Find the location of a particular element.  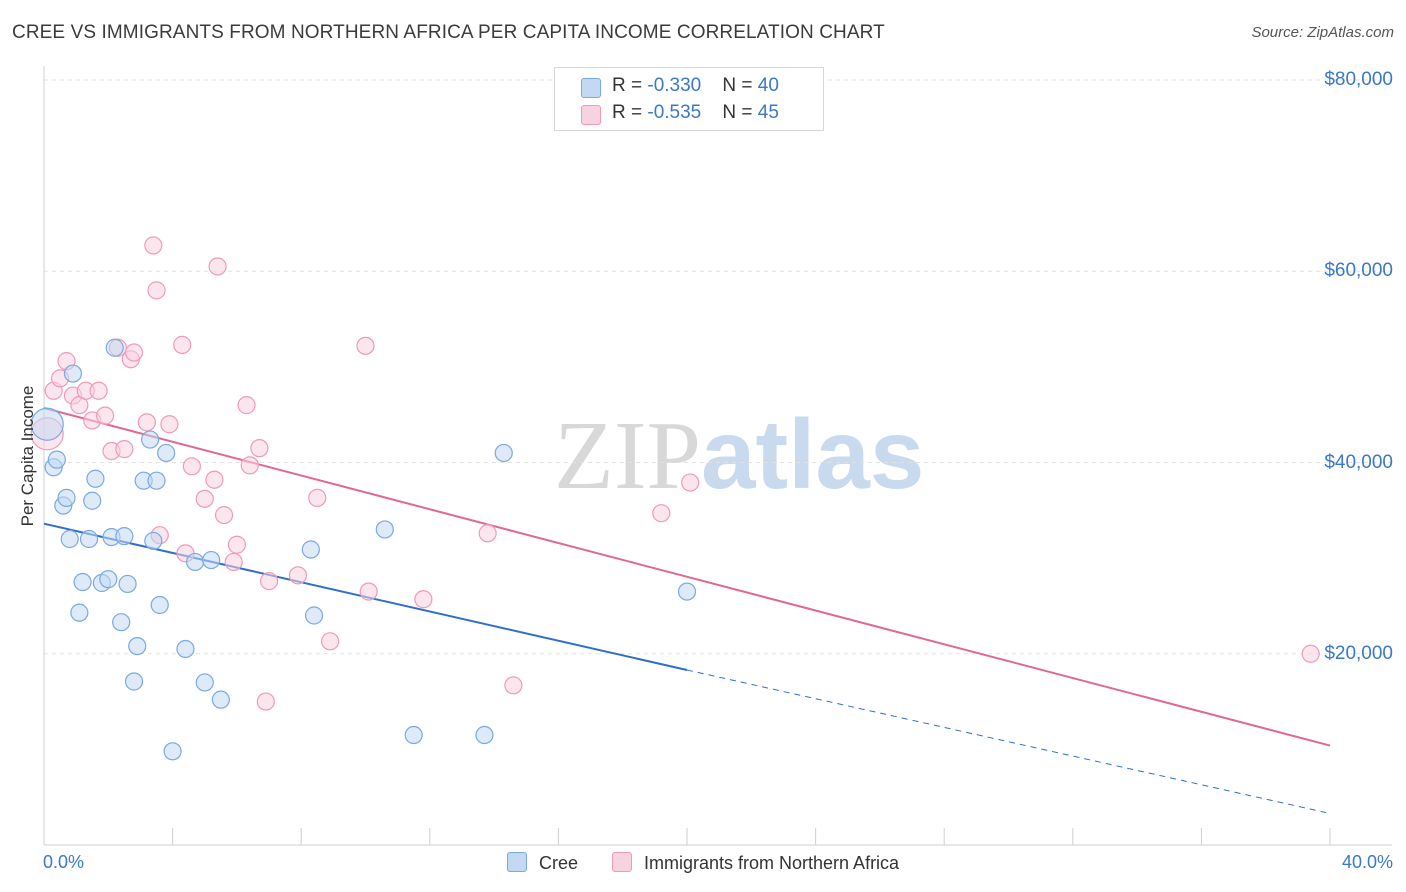

bottom-legend-immigrants: Immigrants from Northern Africa is located at coordinates (755, 863).